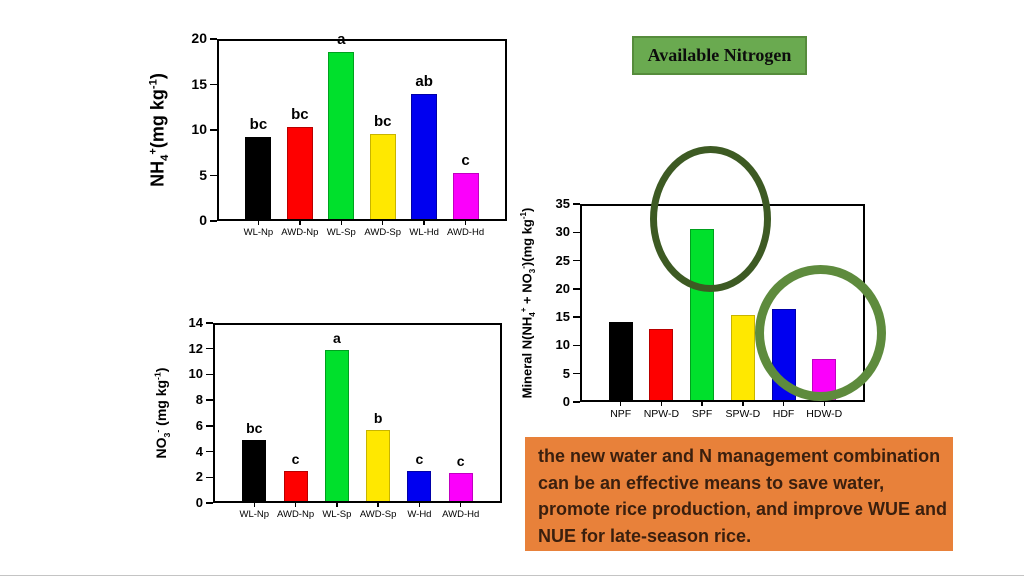  Describe the element at coordinates (562, 203) in the screenshot. I see `mineral-n-chart-ytick-label: 35` at that location.